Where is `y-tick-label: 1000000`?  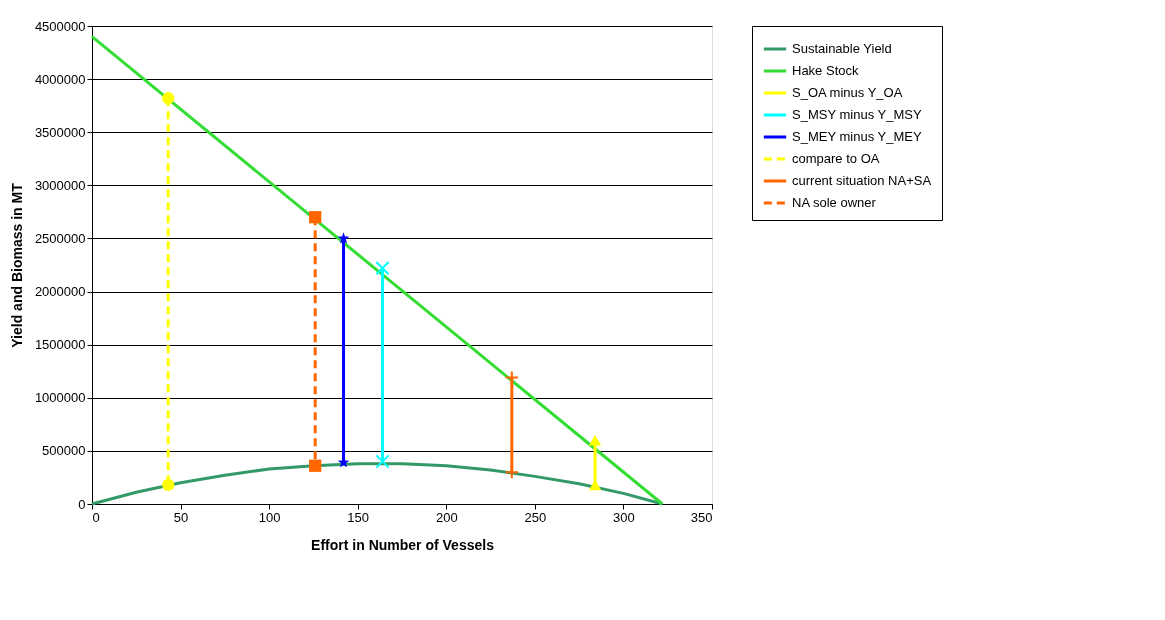 y-tick-label: 1000000 is located at coordinates (60, 398).